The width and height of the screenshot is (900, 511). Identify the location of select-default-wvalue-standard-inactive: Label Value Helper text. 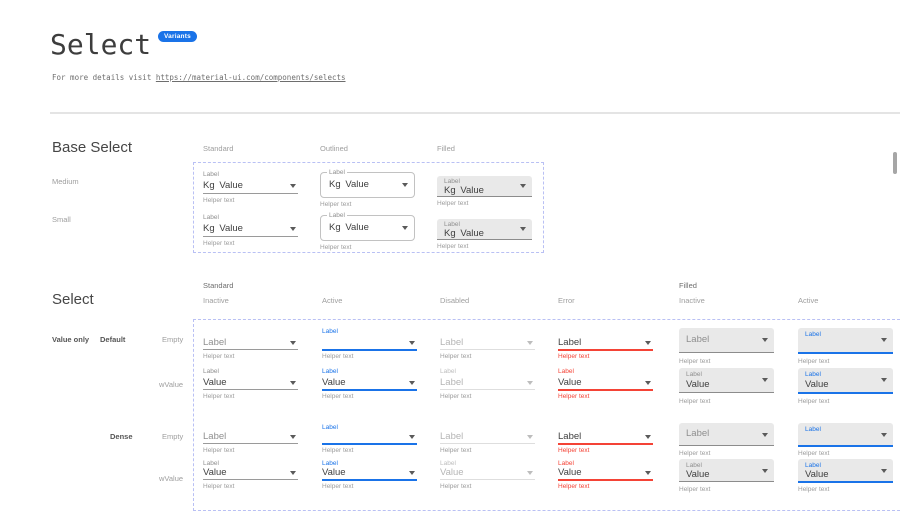
(250, 388).